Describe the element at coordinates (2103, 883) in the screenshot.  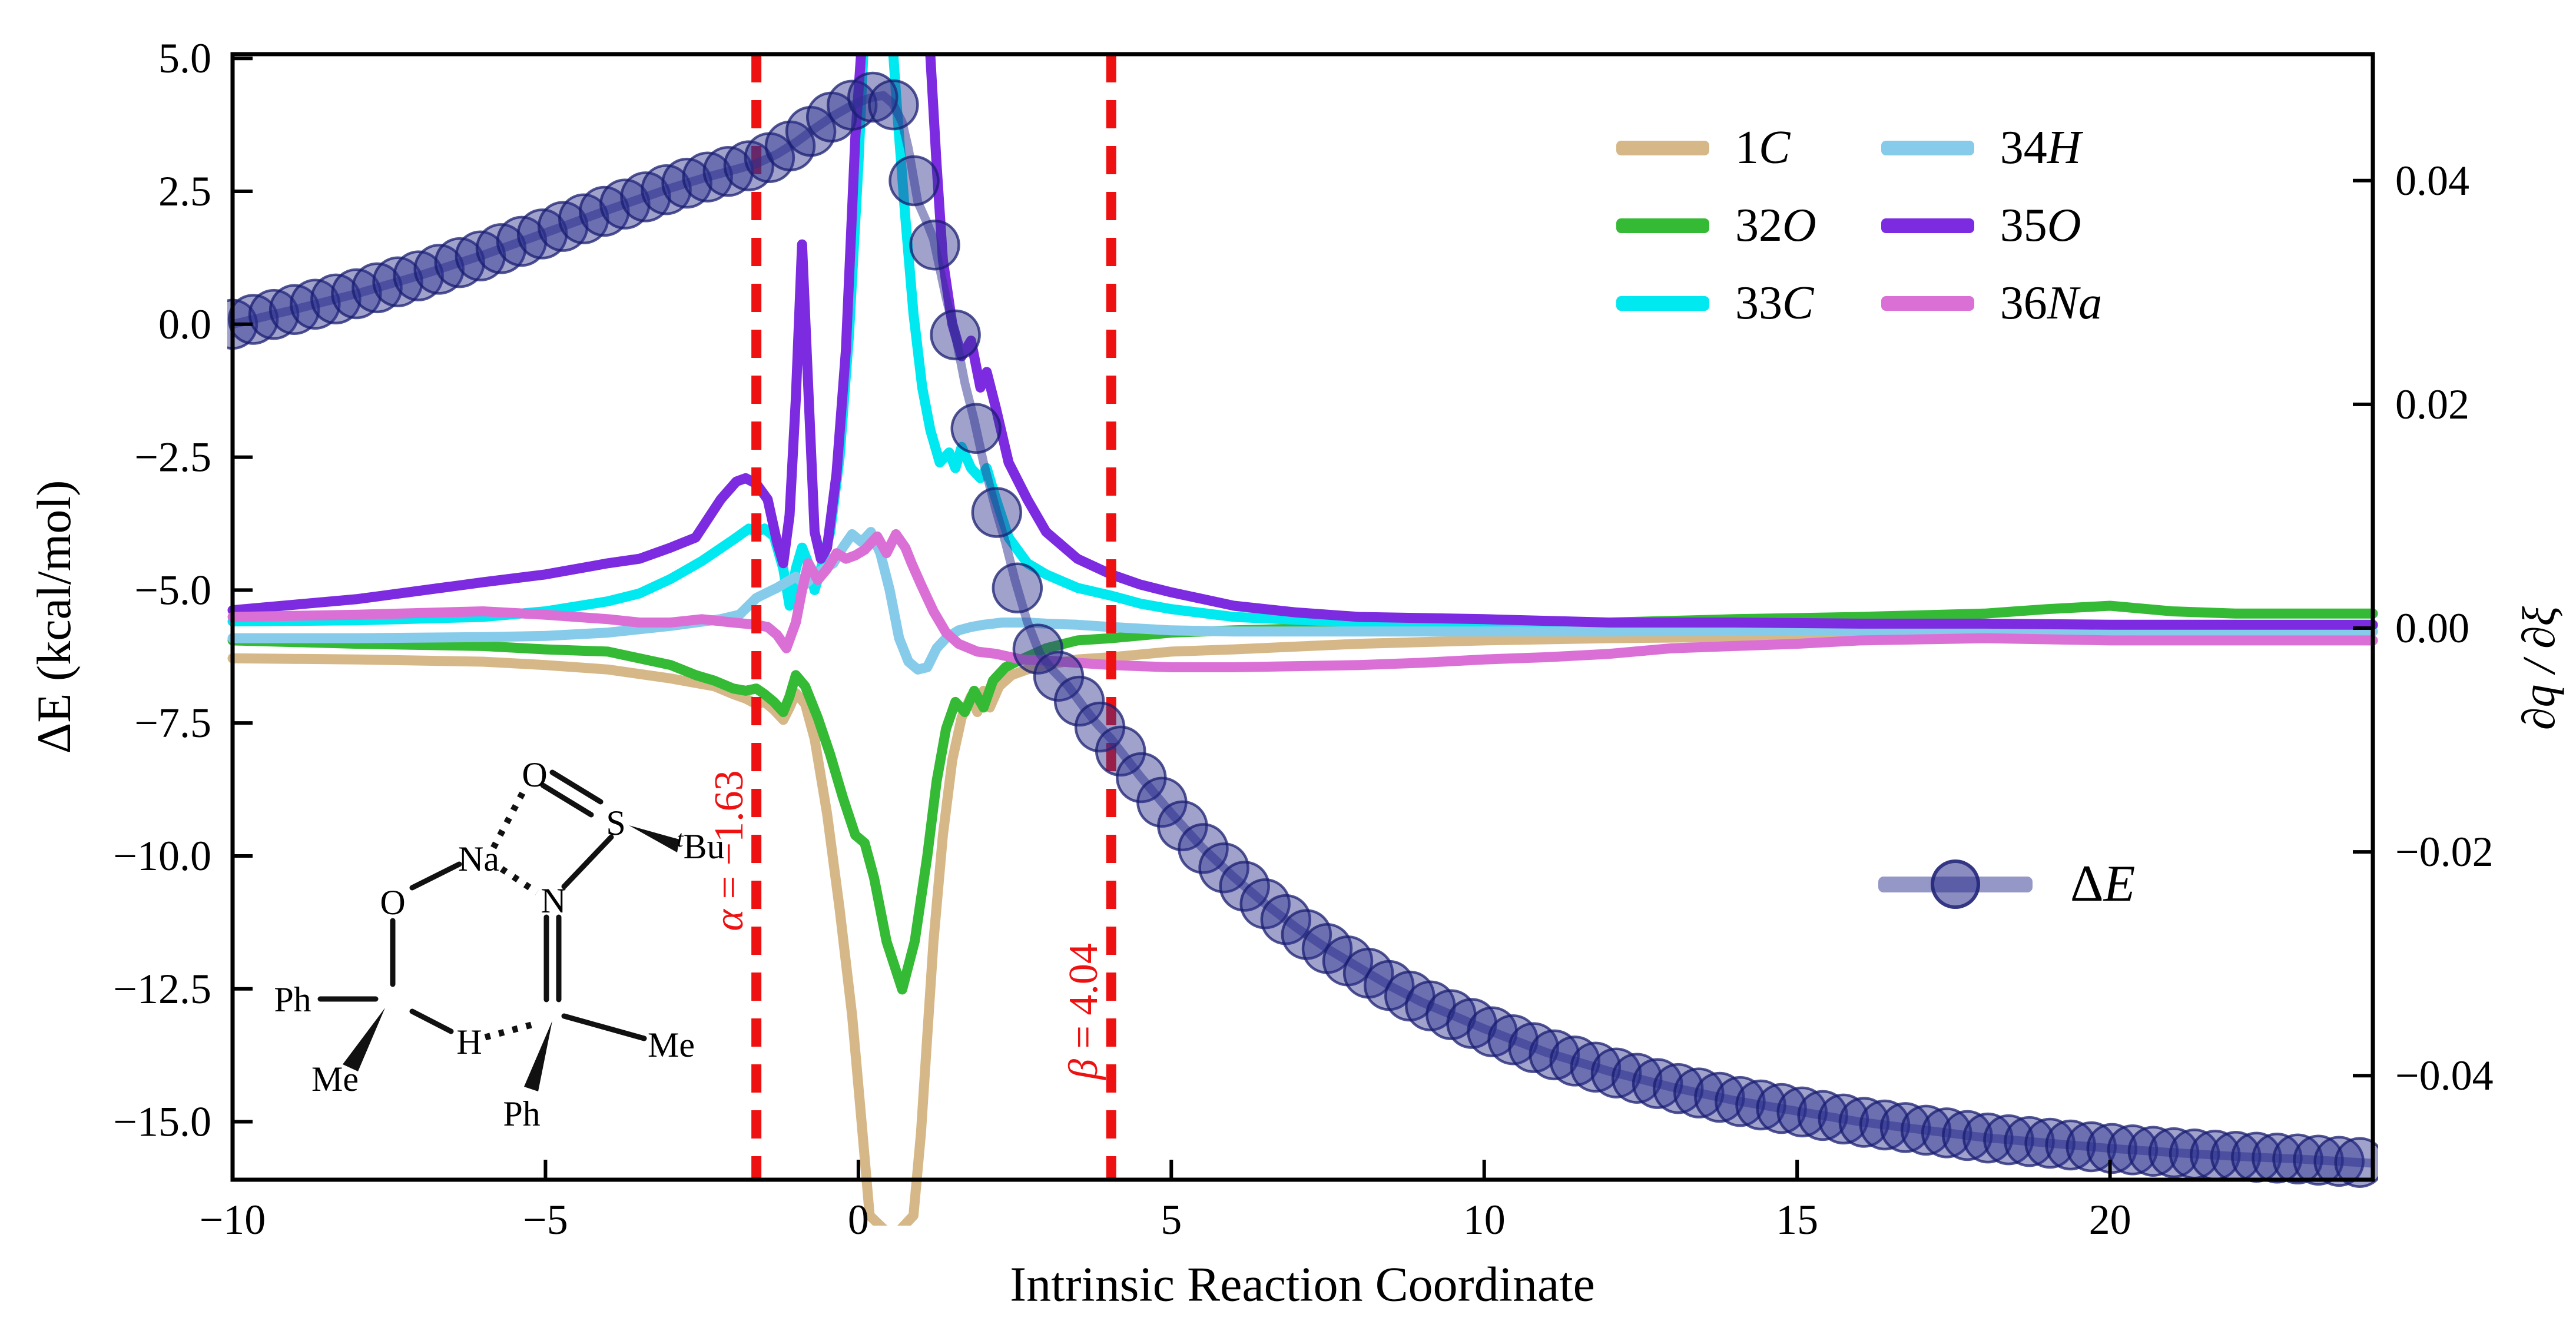
I see `delta-e-legend-label: ΔE` at that location.